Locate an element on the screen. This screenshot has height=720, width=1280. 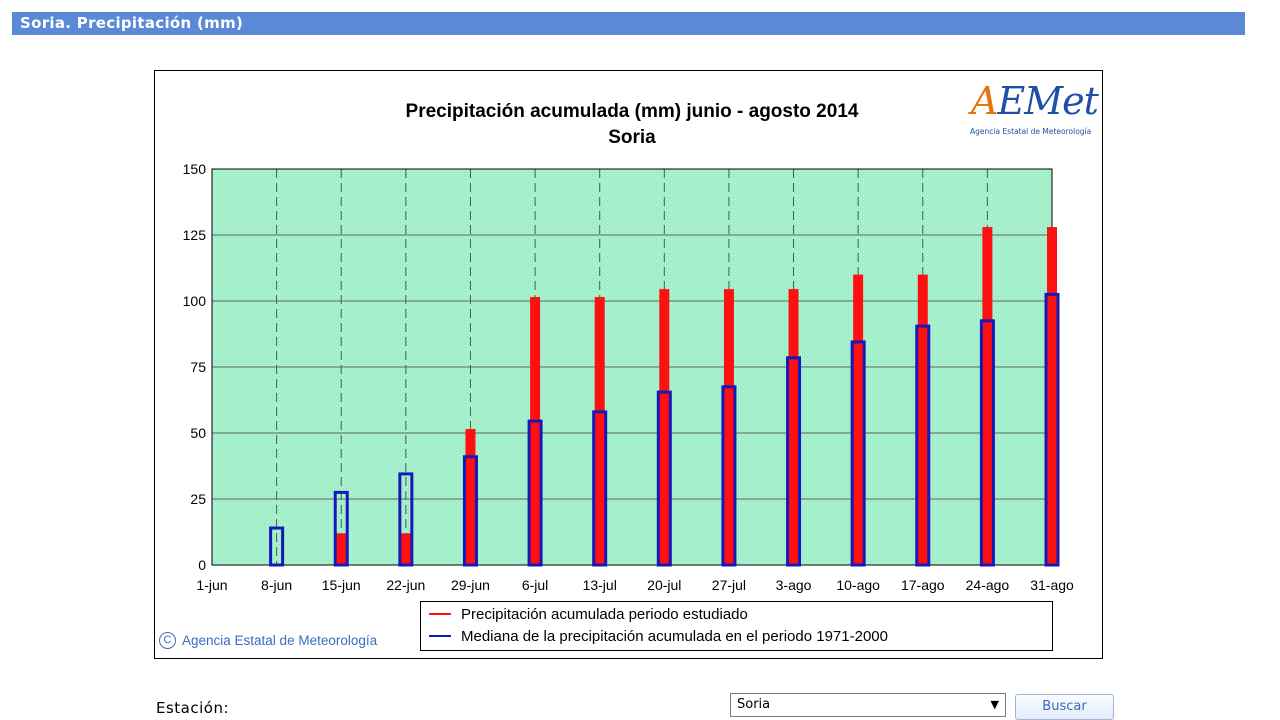
y-tick-label: 25 is located at coordinates (198, 499).